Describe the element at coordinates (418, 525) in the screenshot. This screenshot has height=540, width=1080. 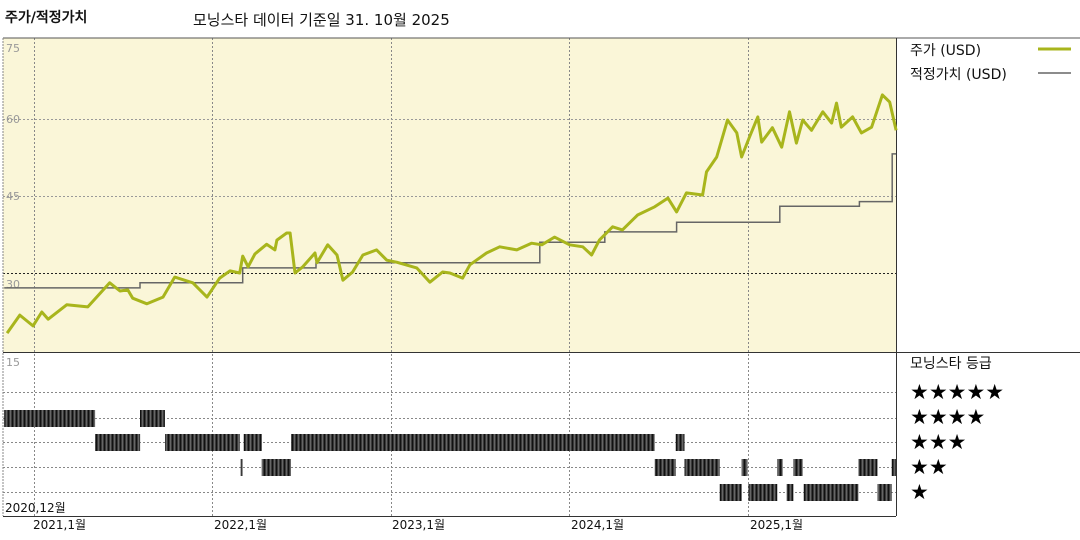
I see `x-tick-2023-01: 2023,1월` at that location.